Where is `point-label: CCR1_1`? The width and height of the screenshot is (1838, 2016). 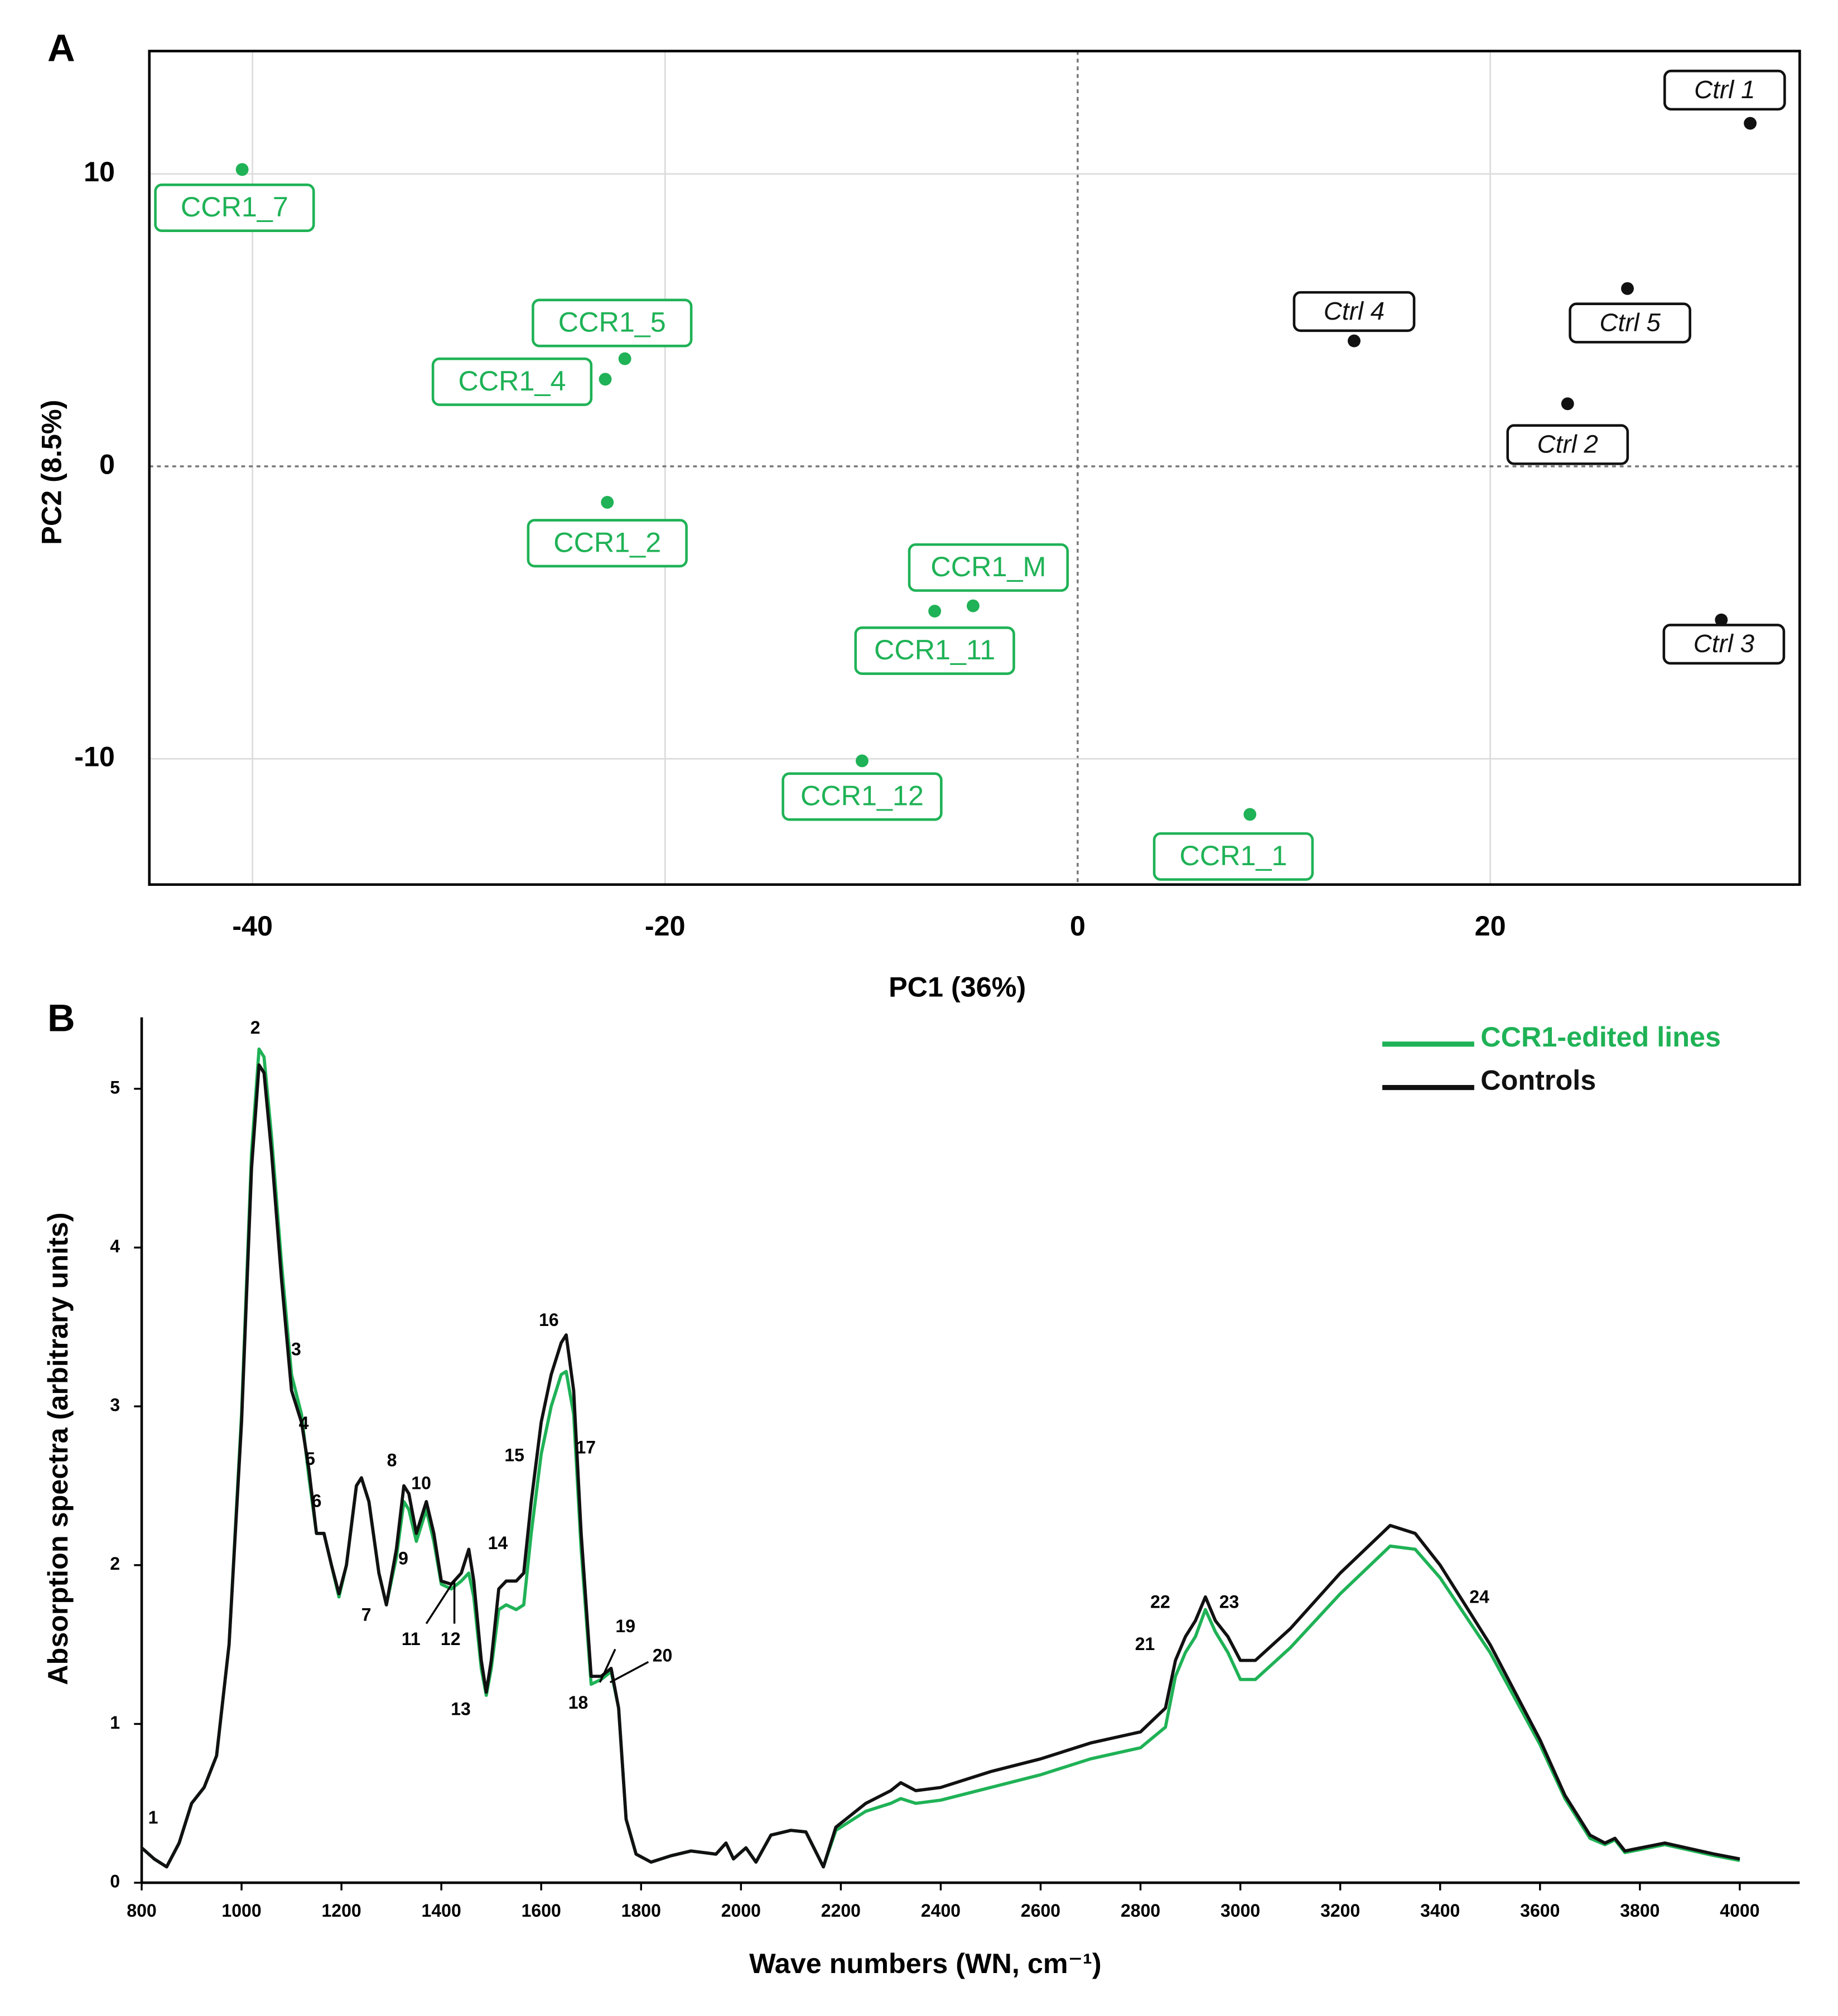 point-label: CCR1_1 is located at coordinates (1233, 855).